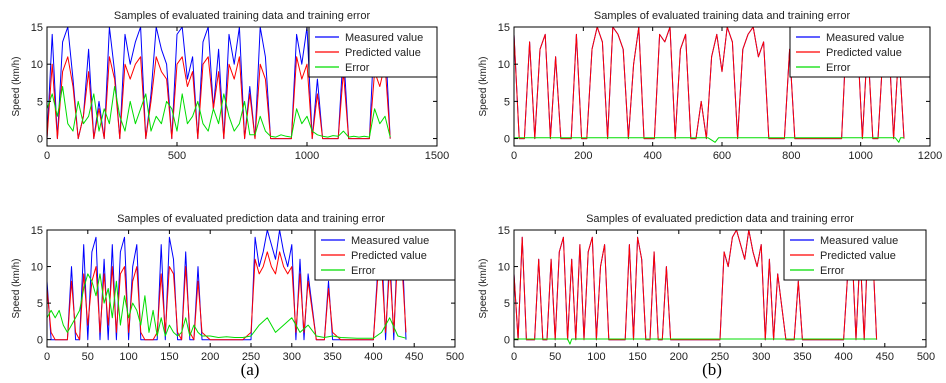  What do you see at coordinates (930, 156) in the screenshot?
I see `x-tick-label: 1200` at bounding box center [930, 156].